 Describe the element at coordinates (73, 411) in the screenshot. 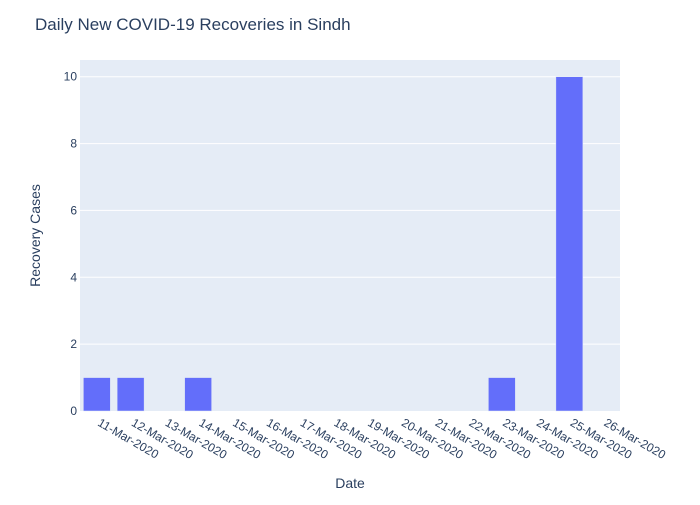

I see `y-tick-label: 0` at that location.